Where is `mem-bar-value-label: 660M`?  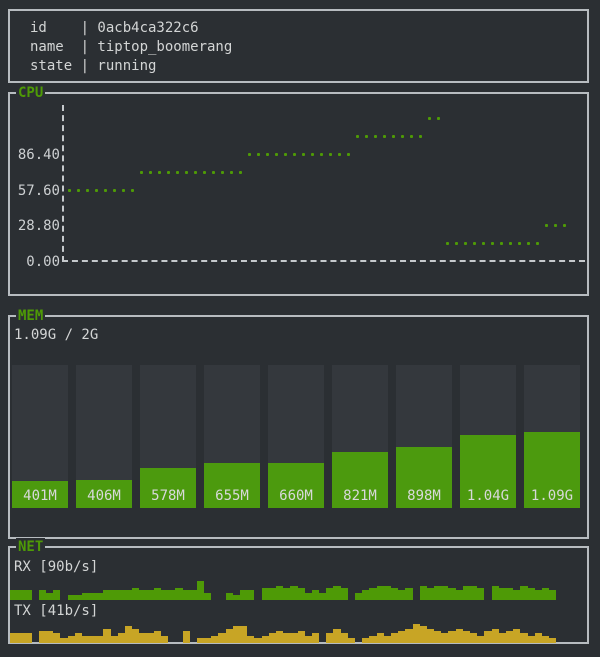 mem-bar-value-label: 660M is located at coordinates (296, 496).